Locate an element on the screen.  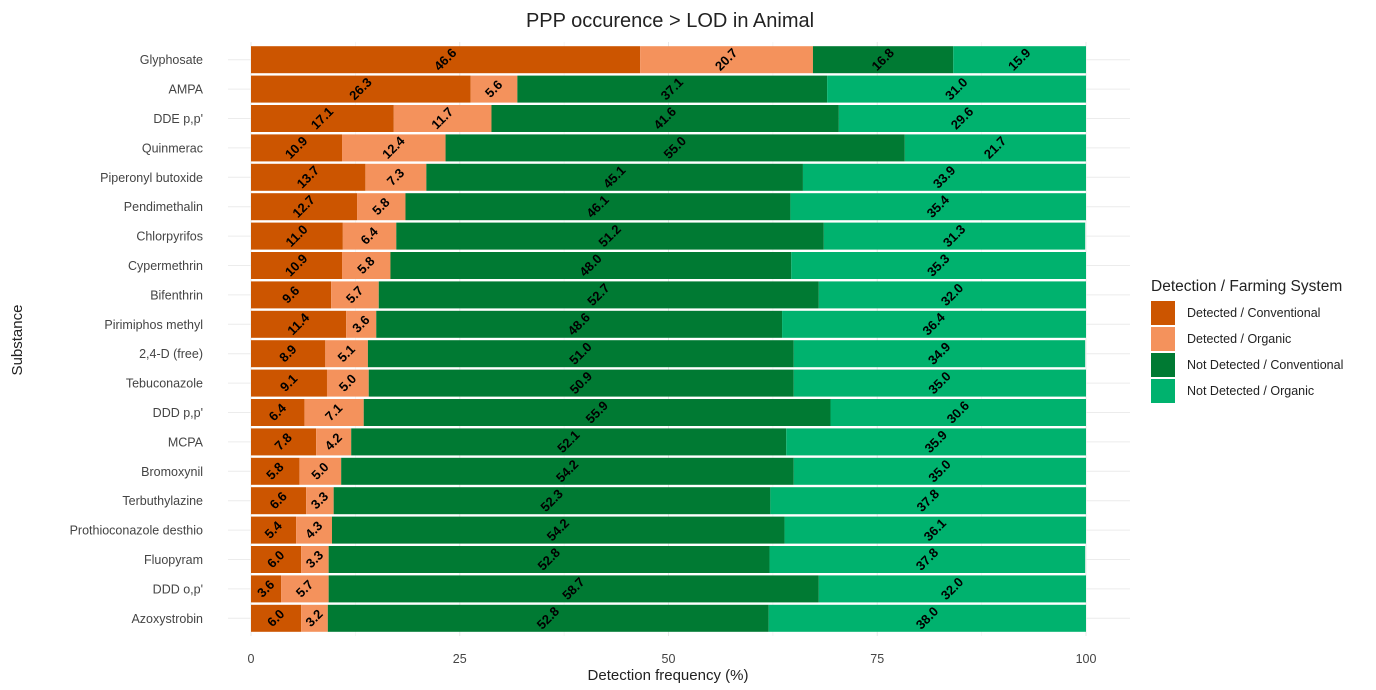
y-tick-label: Chlorpyrifos is located at coordinates (169, 237).